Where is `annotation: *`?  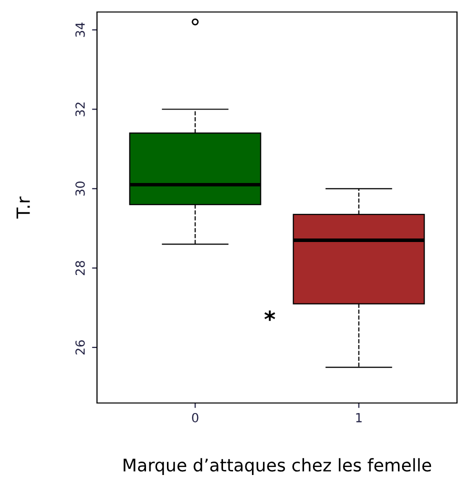
annotation: * is located at coordinates (270, 315).